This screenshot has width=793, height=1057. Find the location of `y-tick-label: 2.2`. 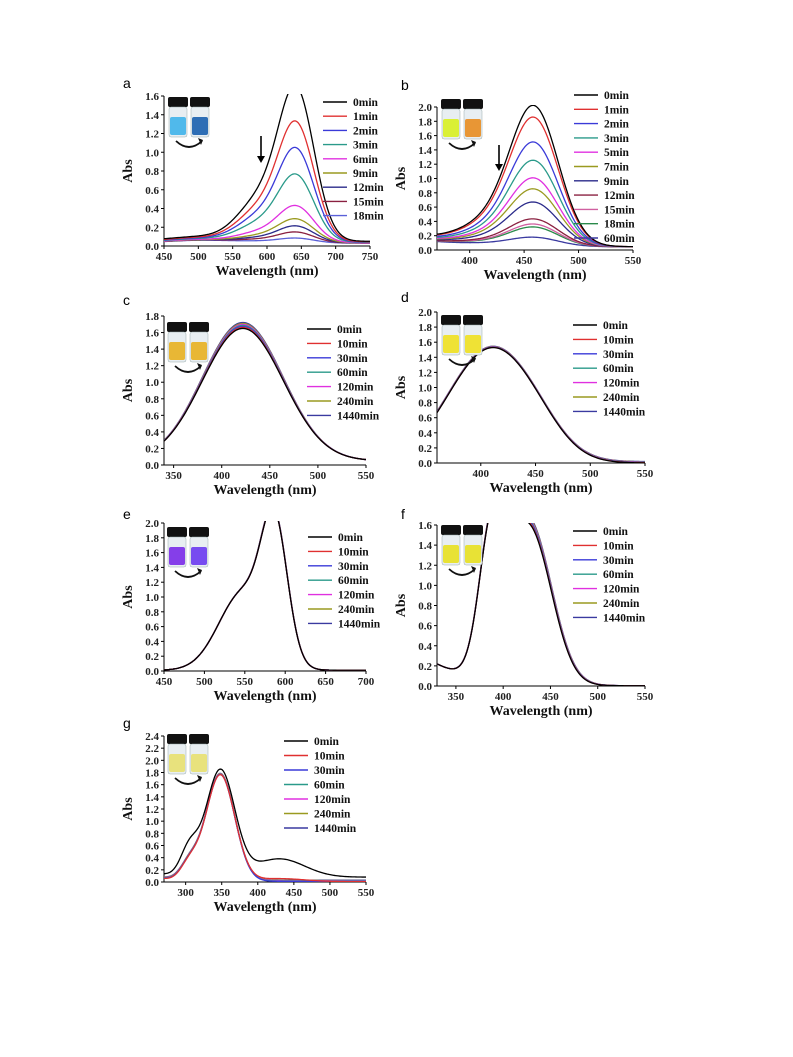

y-tick-label: 2.2 is located at coordinates (152, 749).